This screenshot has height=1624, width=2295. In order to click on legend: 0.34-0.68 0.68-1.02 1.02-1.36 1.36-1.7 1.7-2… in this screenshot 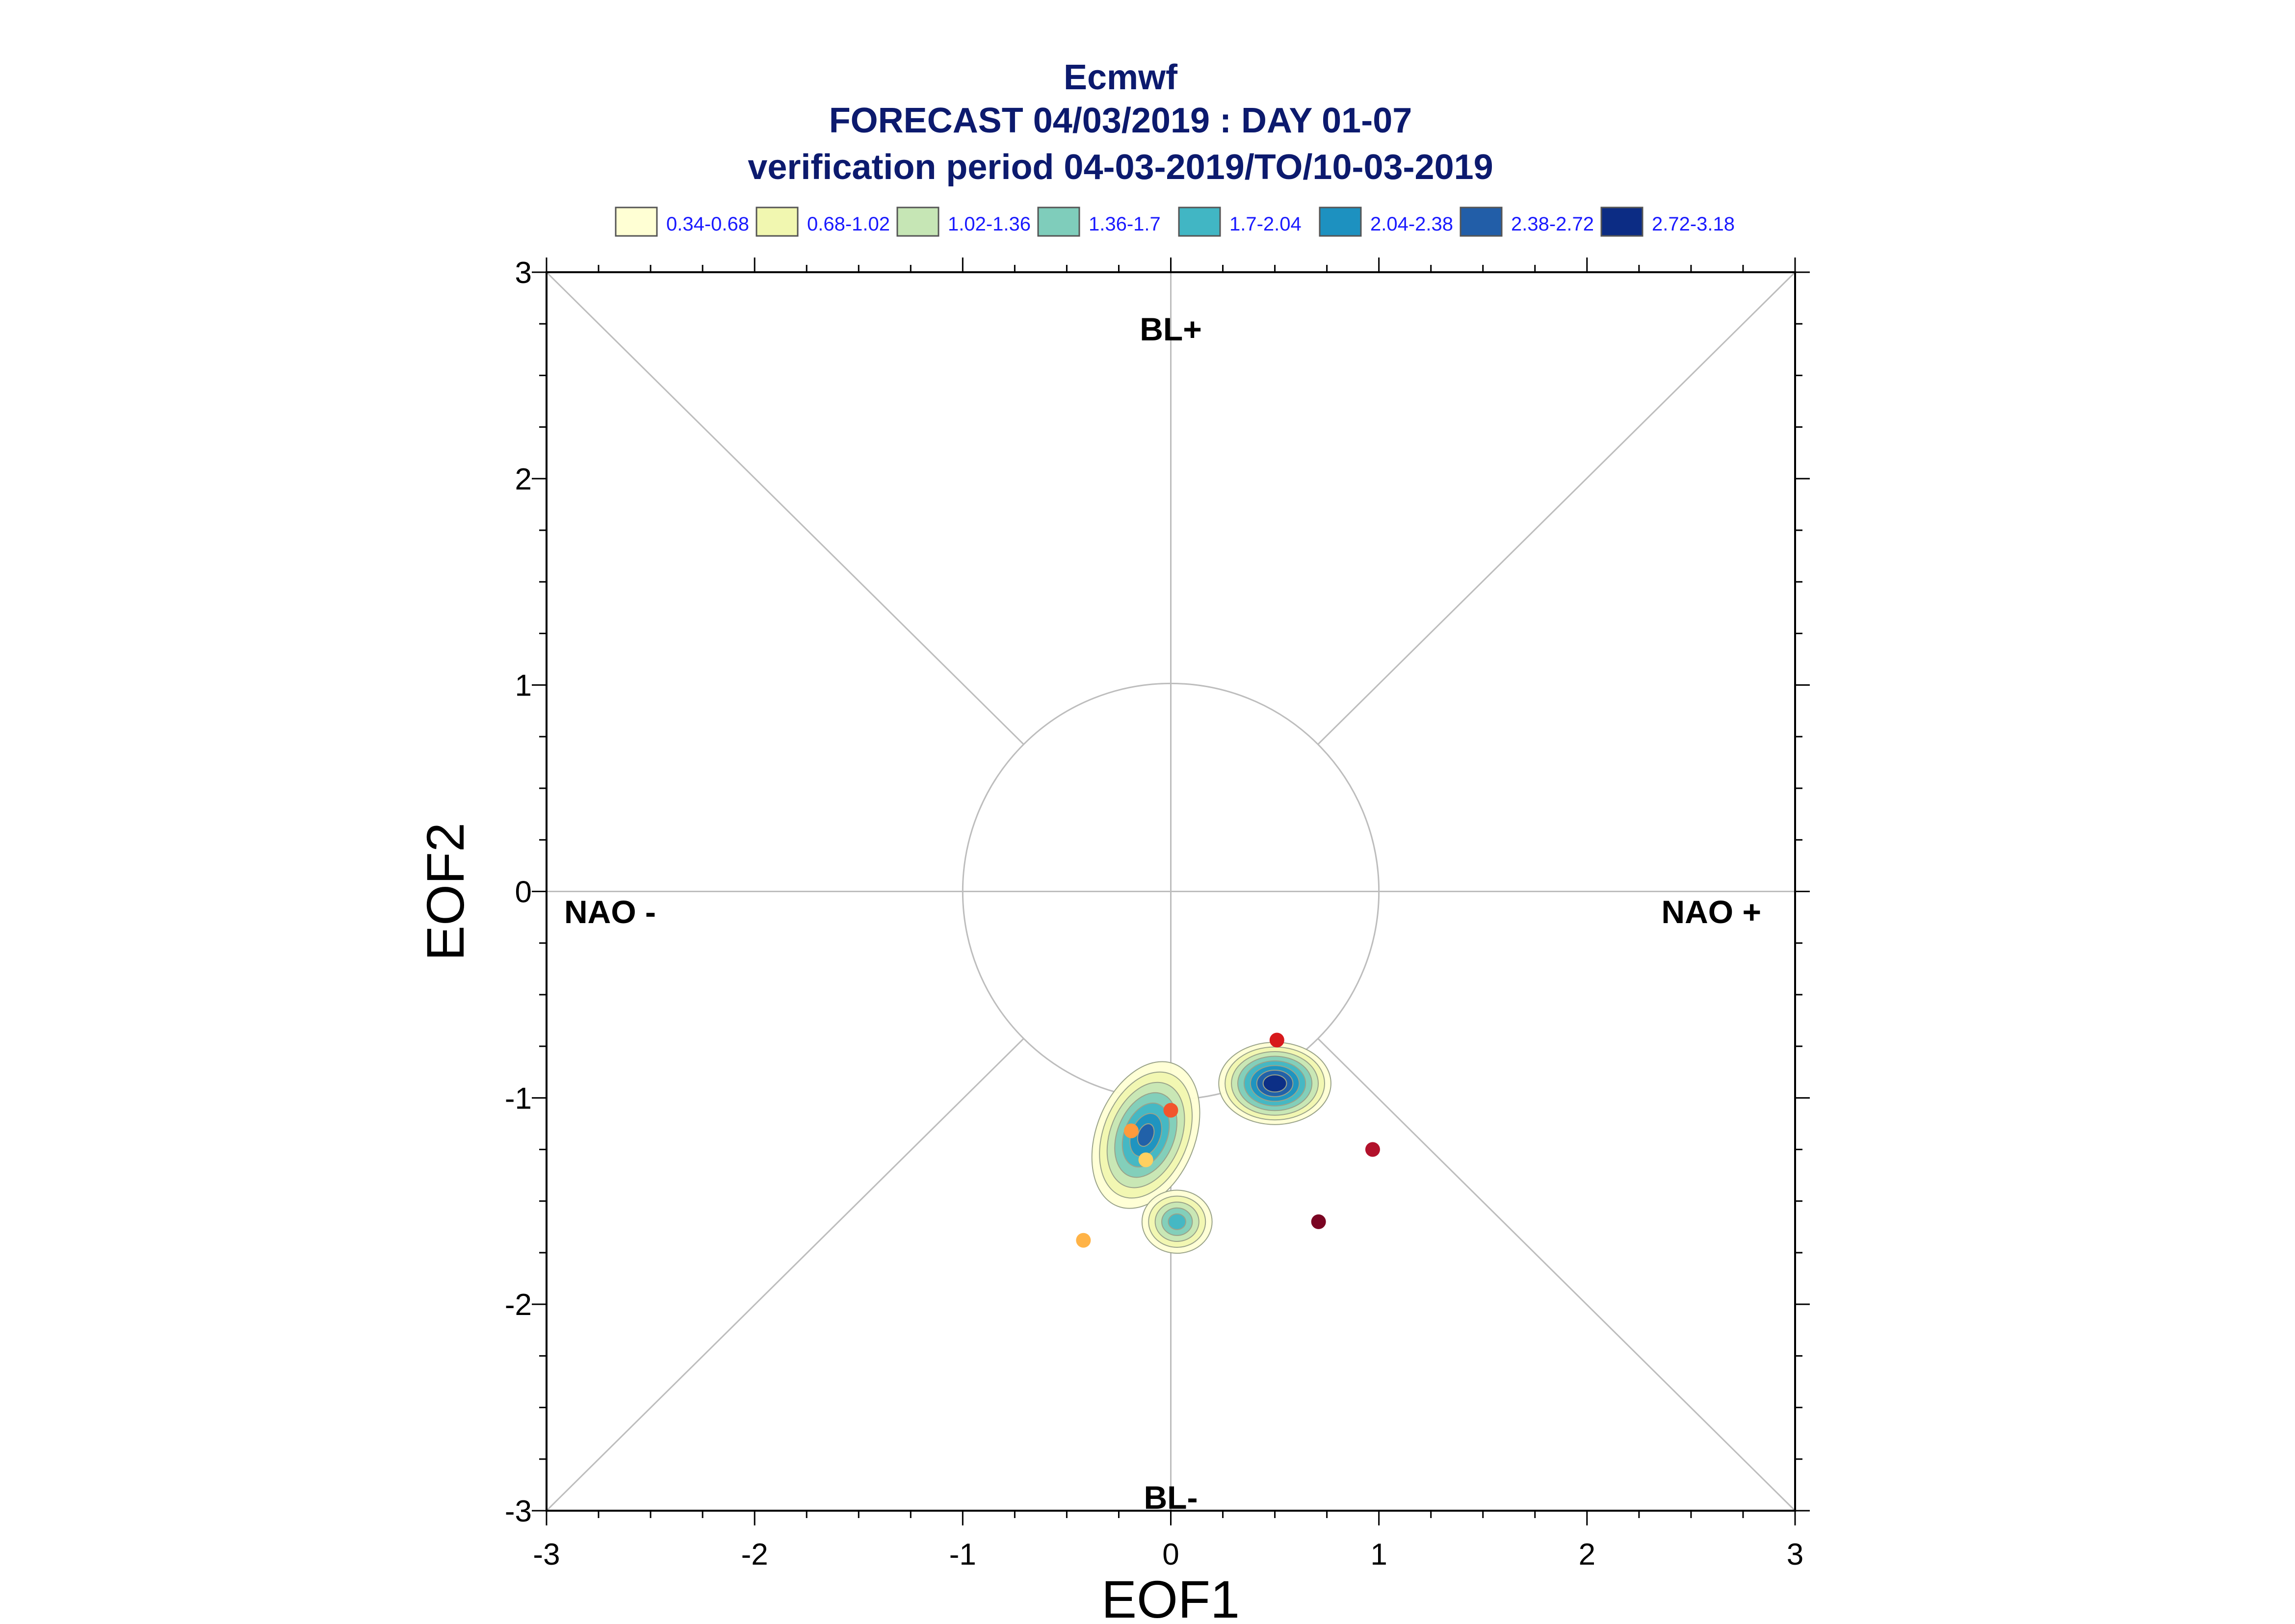, I will do `click(1175, 221)`.